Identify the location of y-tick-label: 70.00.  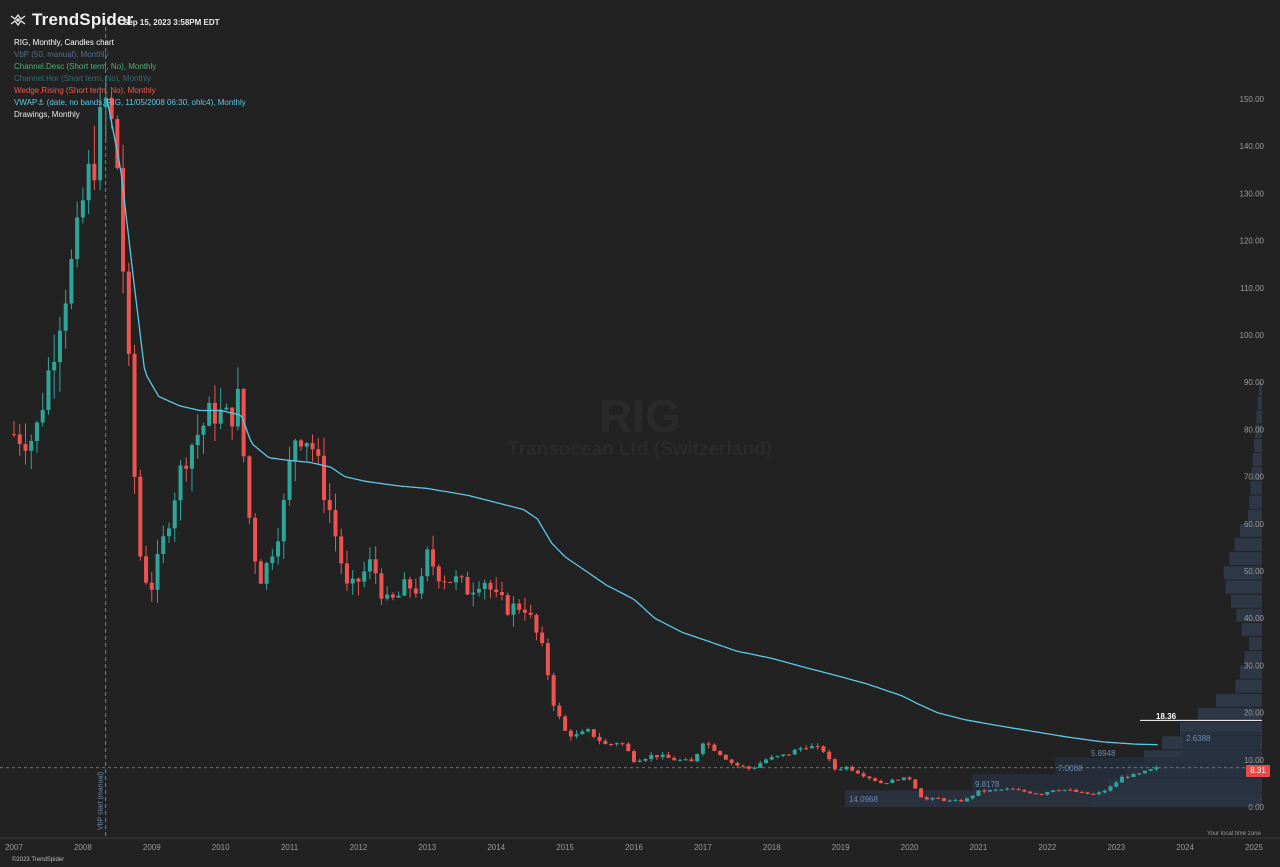
(1254, 477).